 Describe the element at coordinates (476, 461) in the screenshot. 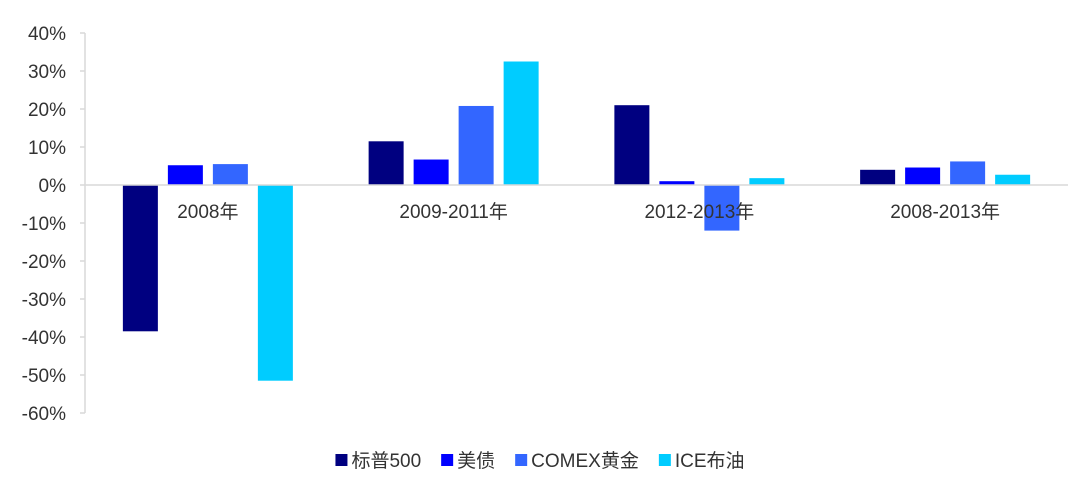

I see `legend-label: 美债` at that location.